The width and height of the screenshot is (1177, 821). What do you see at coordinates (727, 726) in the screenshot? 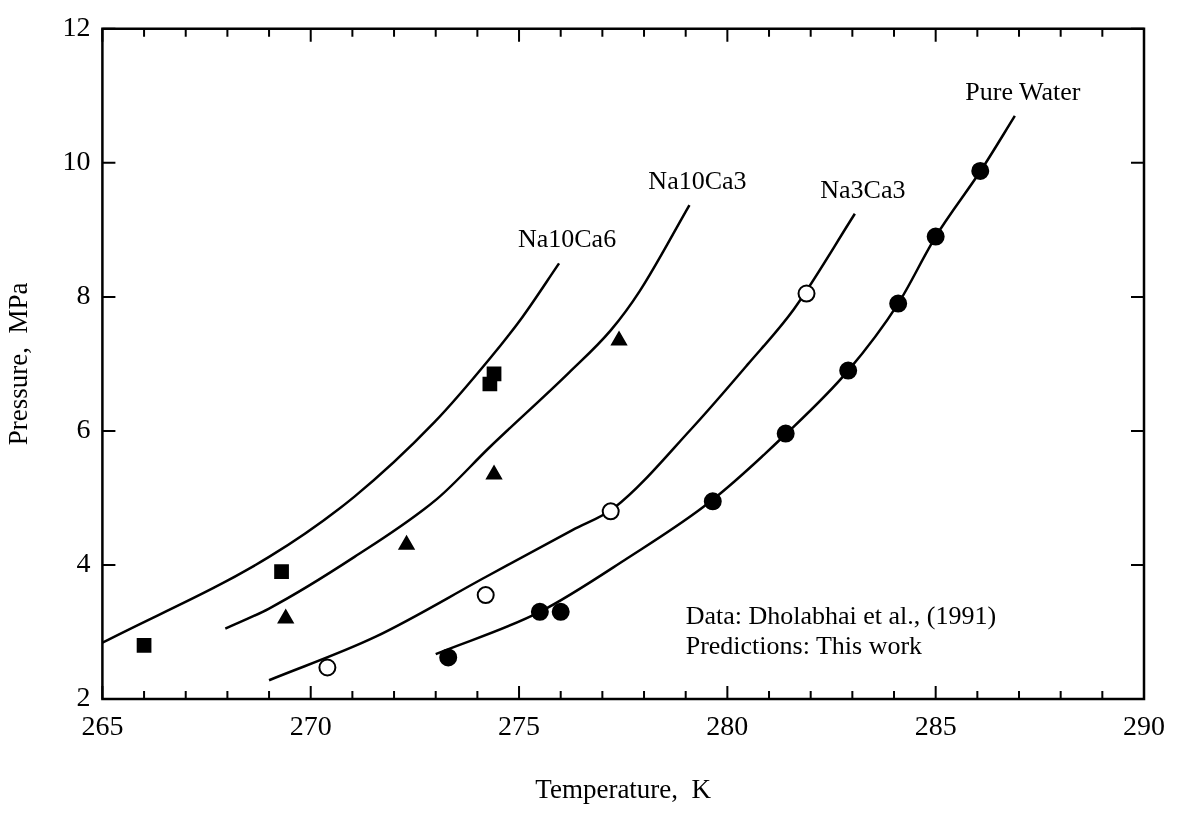
I see `x-tick-label: 280` at bounding box center [727, 726].